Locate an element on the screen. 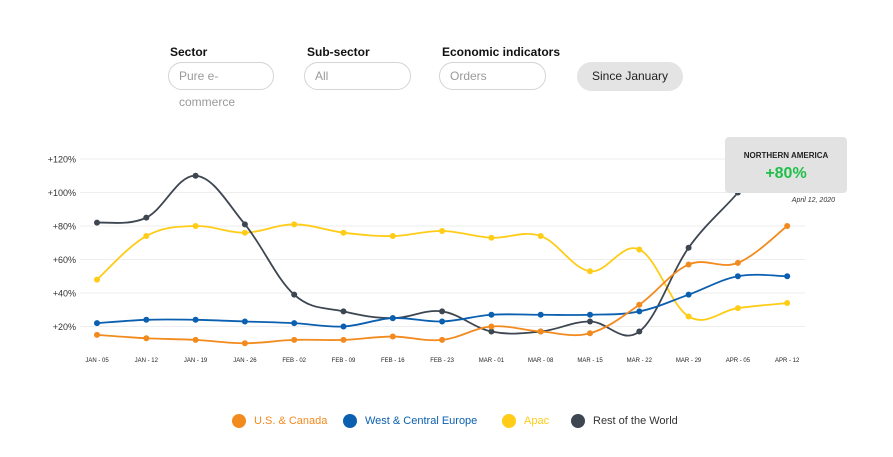 Image resolution: width=893 pixels, height=457 pixels. y-tick-label: +60% is located at coordinates (64, 260).